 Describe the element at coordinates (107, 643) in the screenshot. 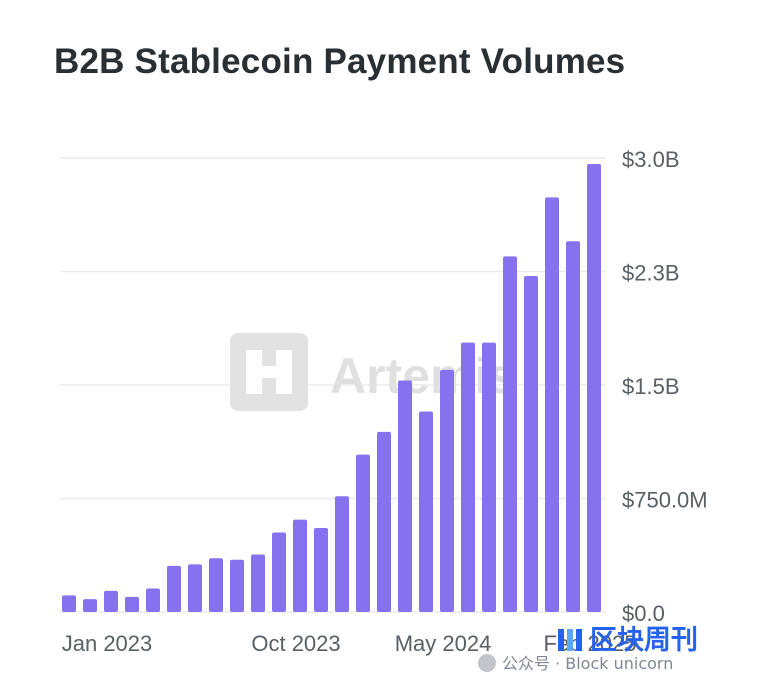

I see `x-tick-label: Jan 2023` at that location.